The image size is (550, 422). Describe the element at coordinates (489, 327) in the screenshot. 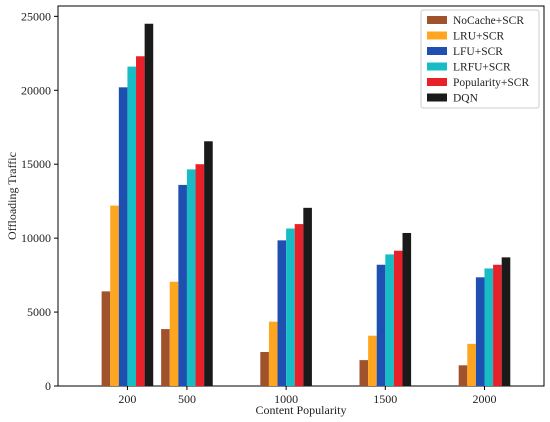

I see `bar-lrfu-scr-2000` at that location.